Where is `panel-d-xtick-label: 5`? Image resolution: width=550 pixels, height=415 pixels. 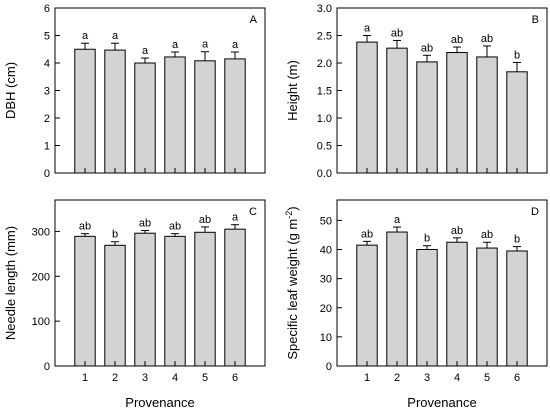 panel-d-xtick-label: 5 is located at coordinates (487, 378).